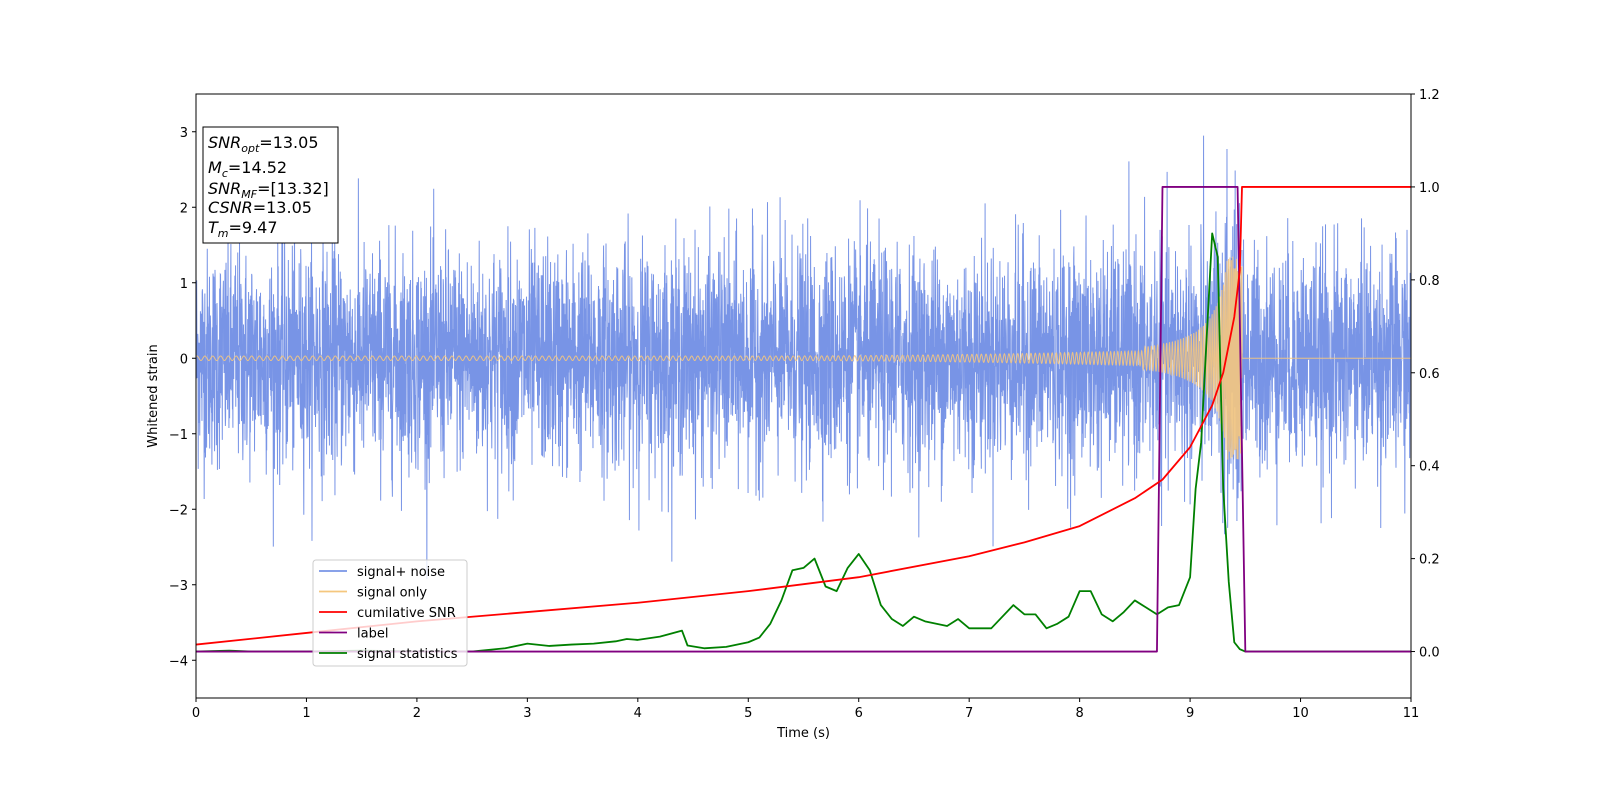 This screenshot has width=1600, height=800. What do you see at coordinates (1429, 188) in the screenshot?
I see `y-right-tick-label: 1.0` at bounding box center [1429, 188].